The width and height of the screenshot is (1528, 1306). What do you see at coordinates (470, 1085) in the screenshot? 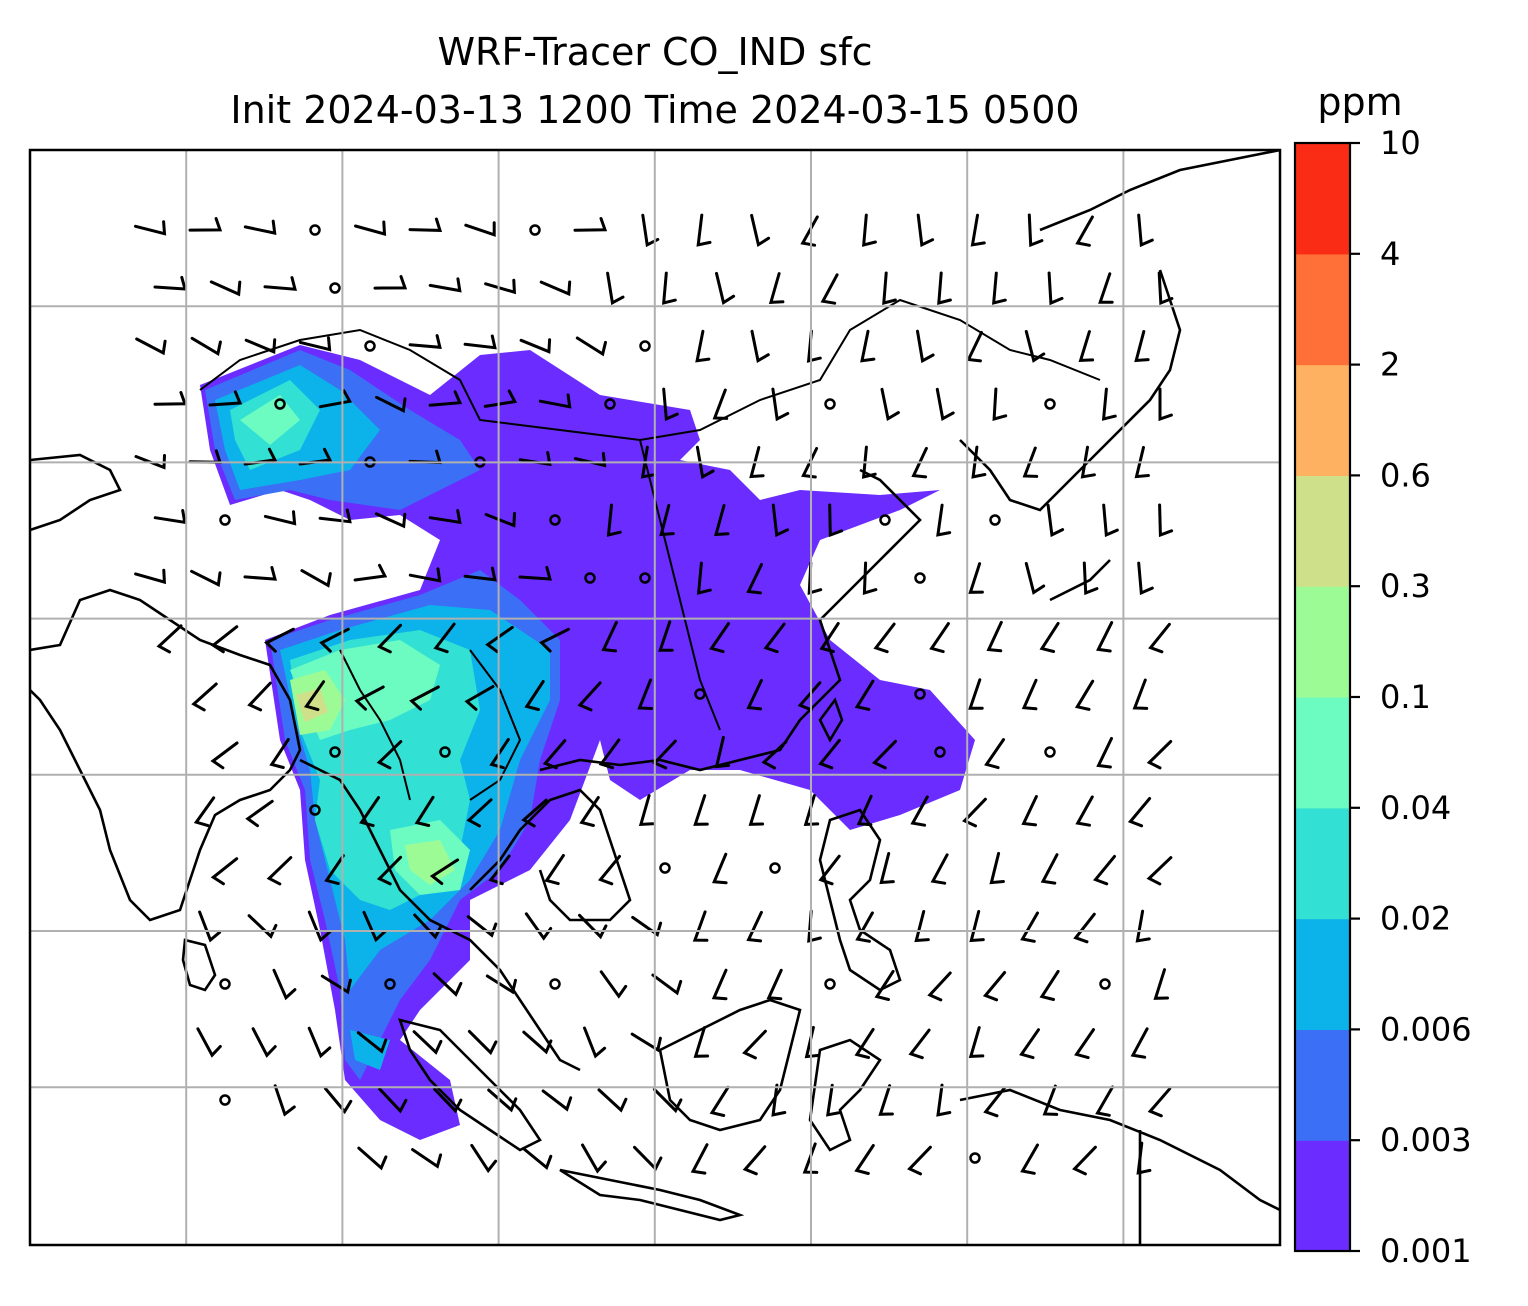
I see `coastline-sumatra` at bounding box center [470, 1085].